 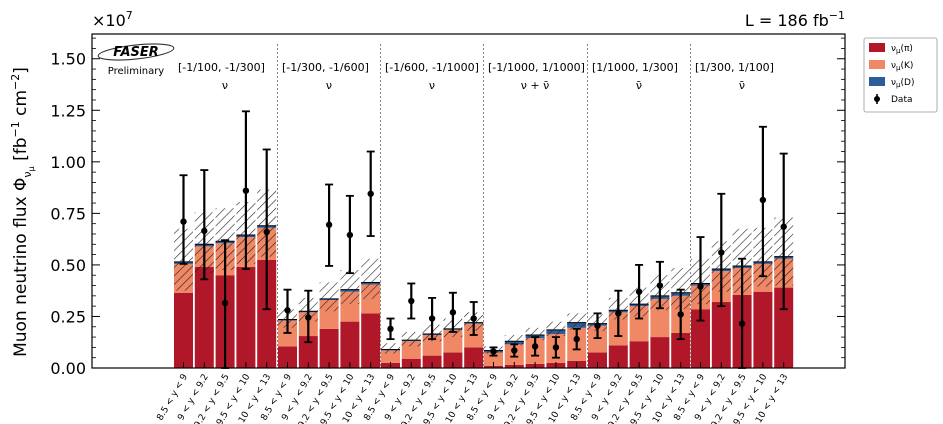 What do you see at coordinates (902, 83) in the screenshot?
I see `legend-label: νμ(D)` at bounding box center [902, 83].